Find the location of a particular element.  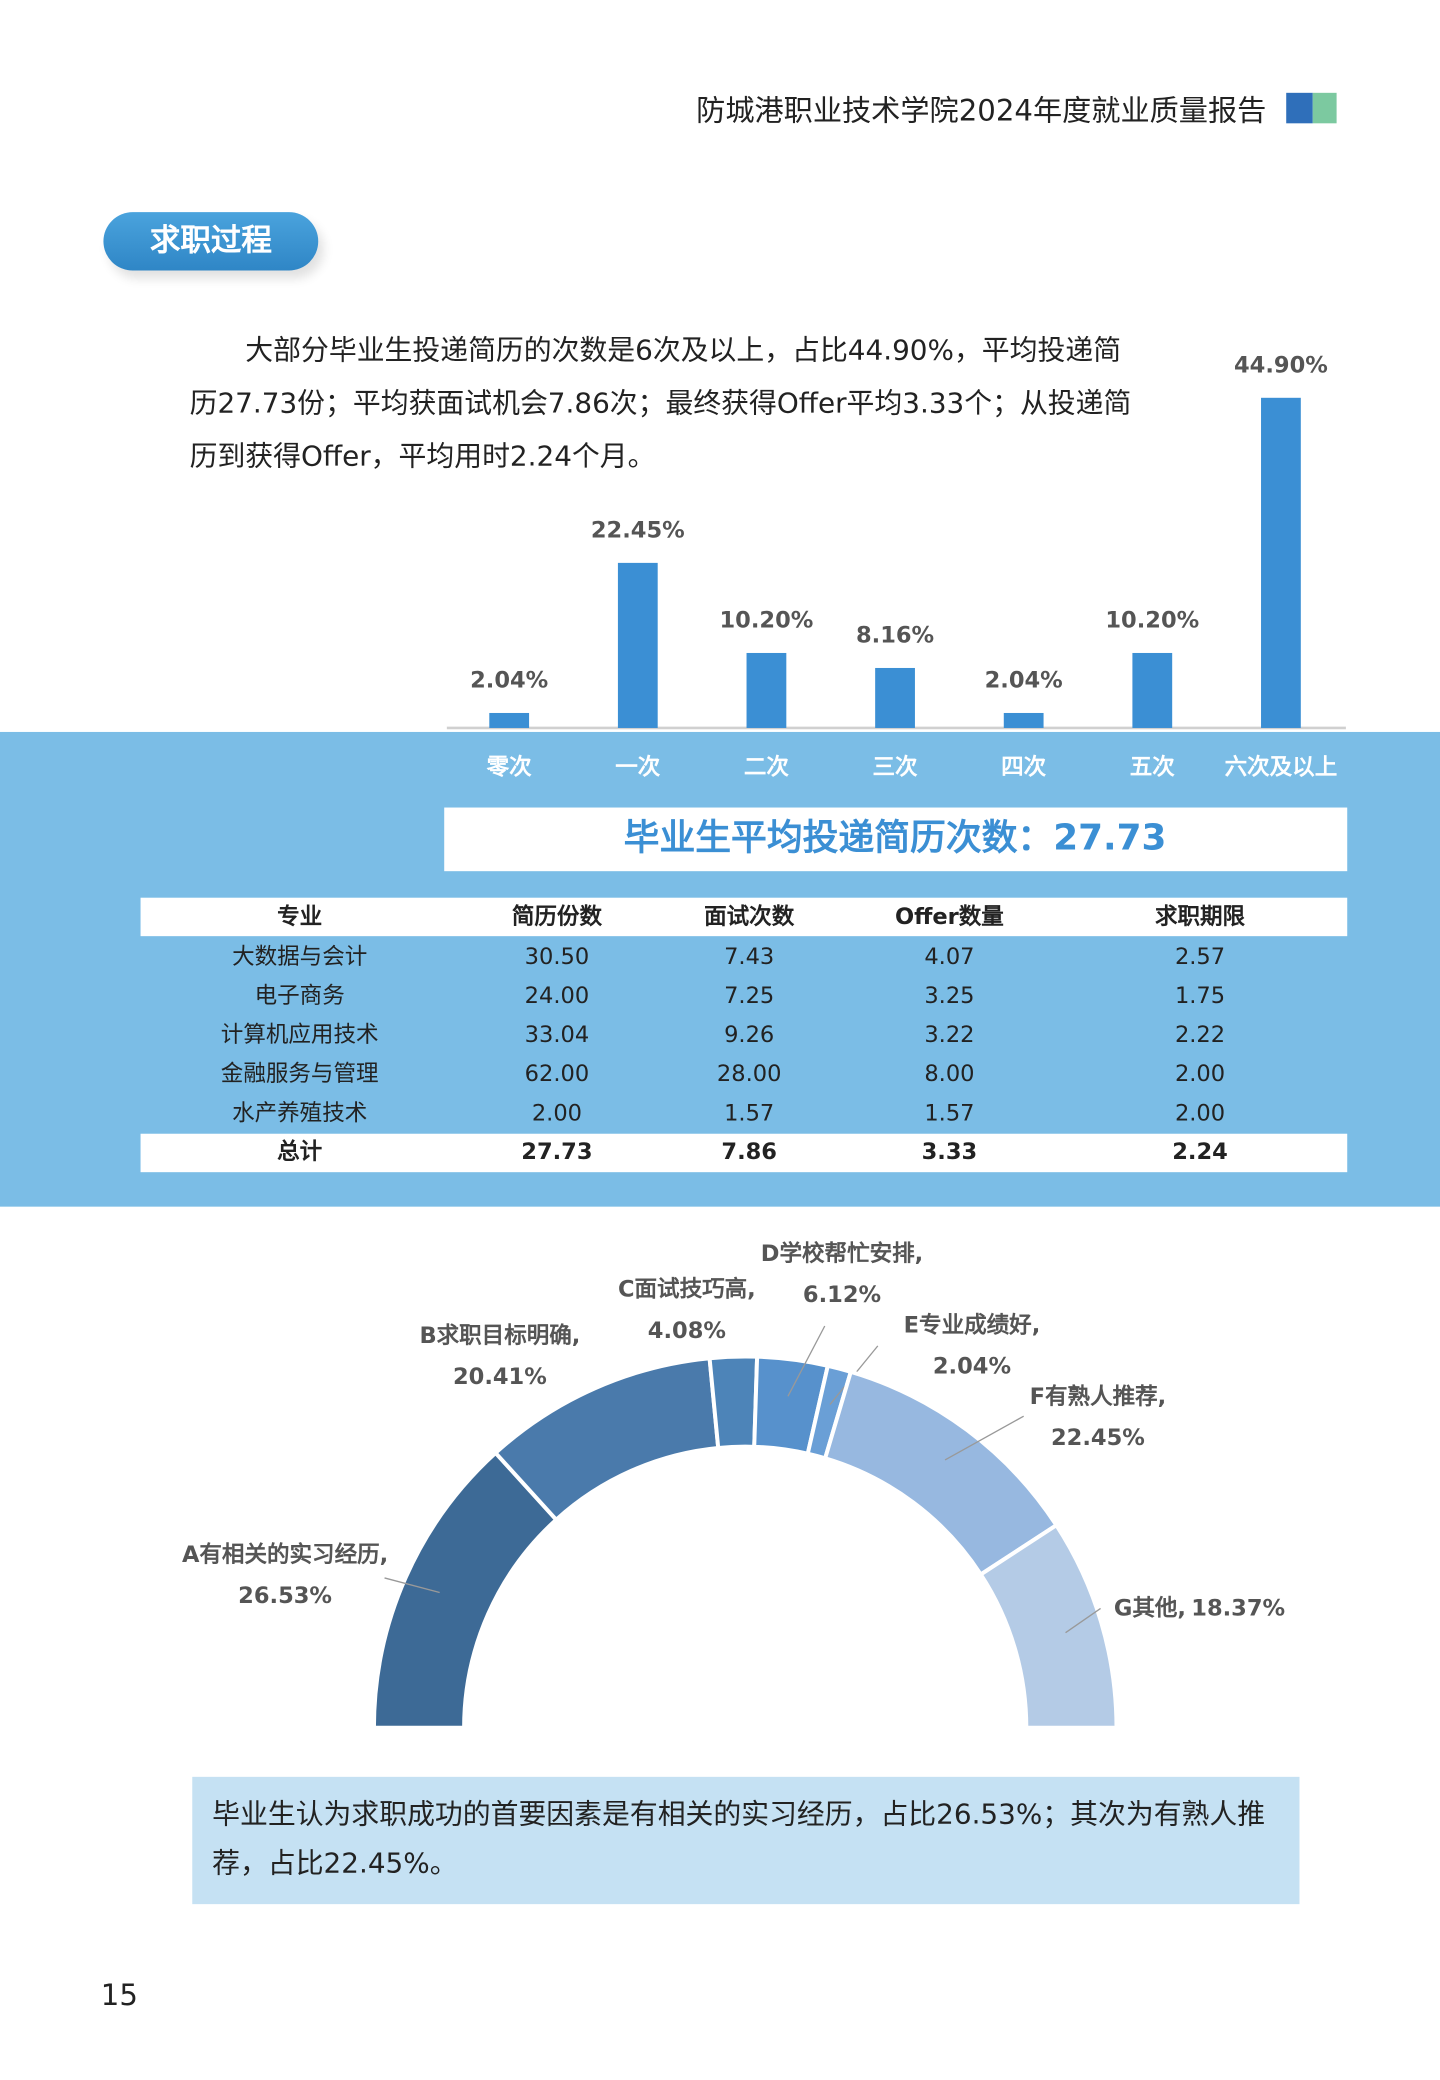

value-label: 2.04% is located at coordinates (972, 1367).